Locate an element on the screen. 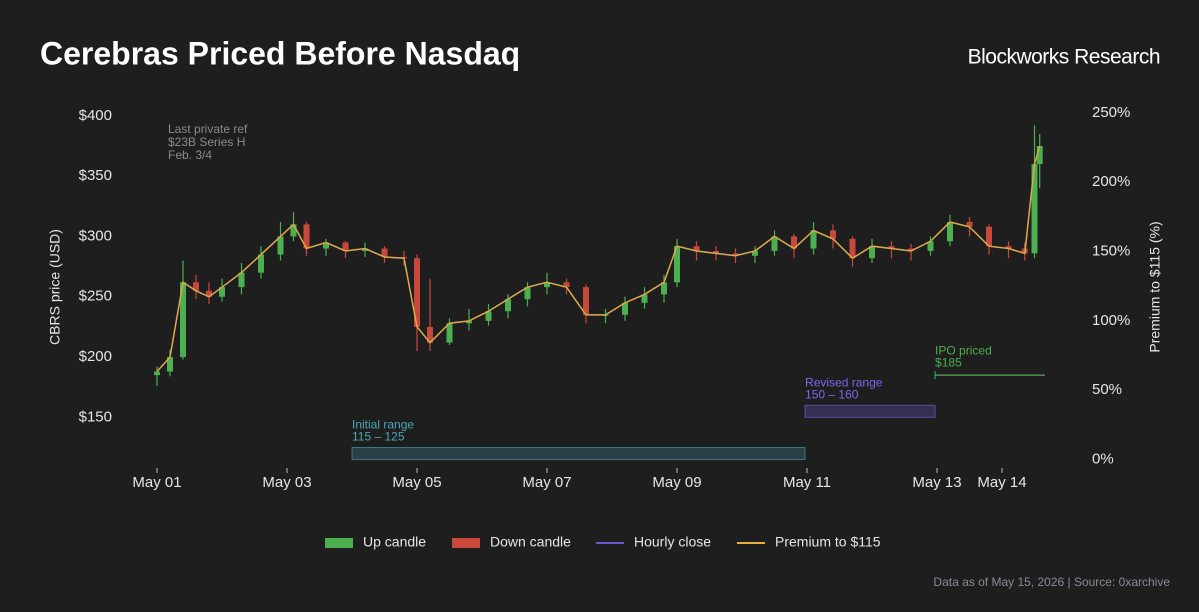 The height and width of the screenshot is (612, 1199). x-tick-label: May 13 is located at coordinates (936, 482).